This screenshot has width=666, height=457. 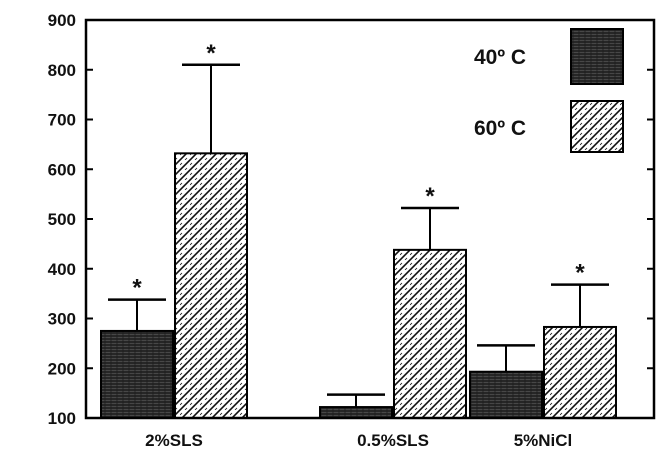 I want to click on legend: 40º C 60º C, so click(x=549, y=90).